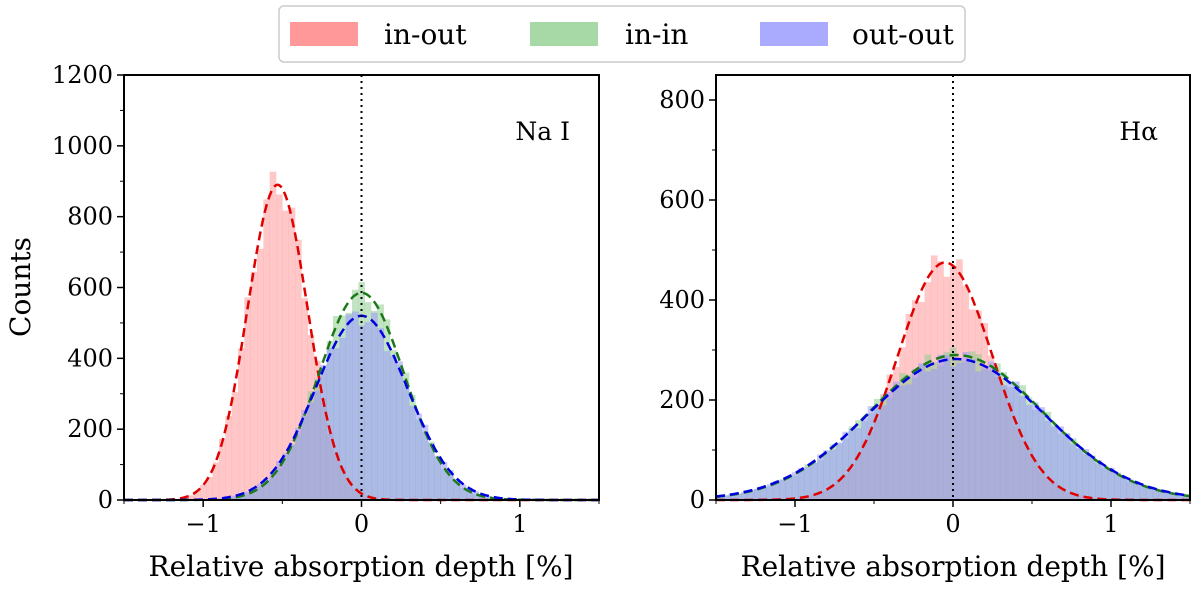  I want to click on y-tick-label: 600, so click(90, 288).